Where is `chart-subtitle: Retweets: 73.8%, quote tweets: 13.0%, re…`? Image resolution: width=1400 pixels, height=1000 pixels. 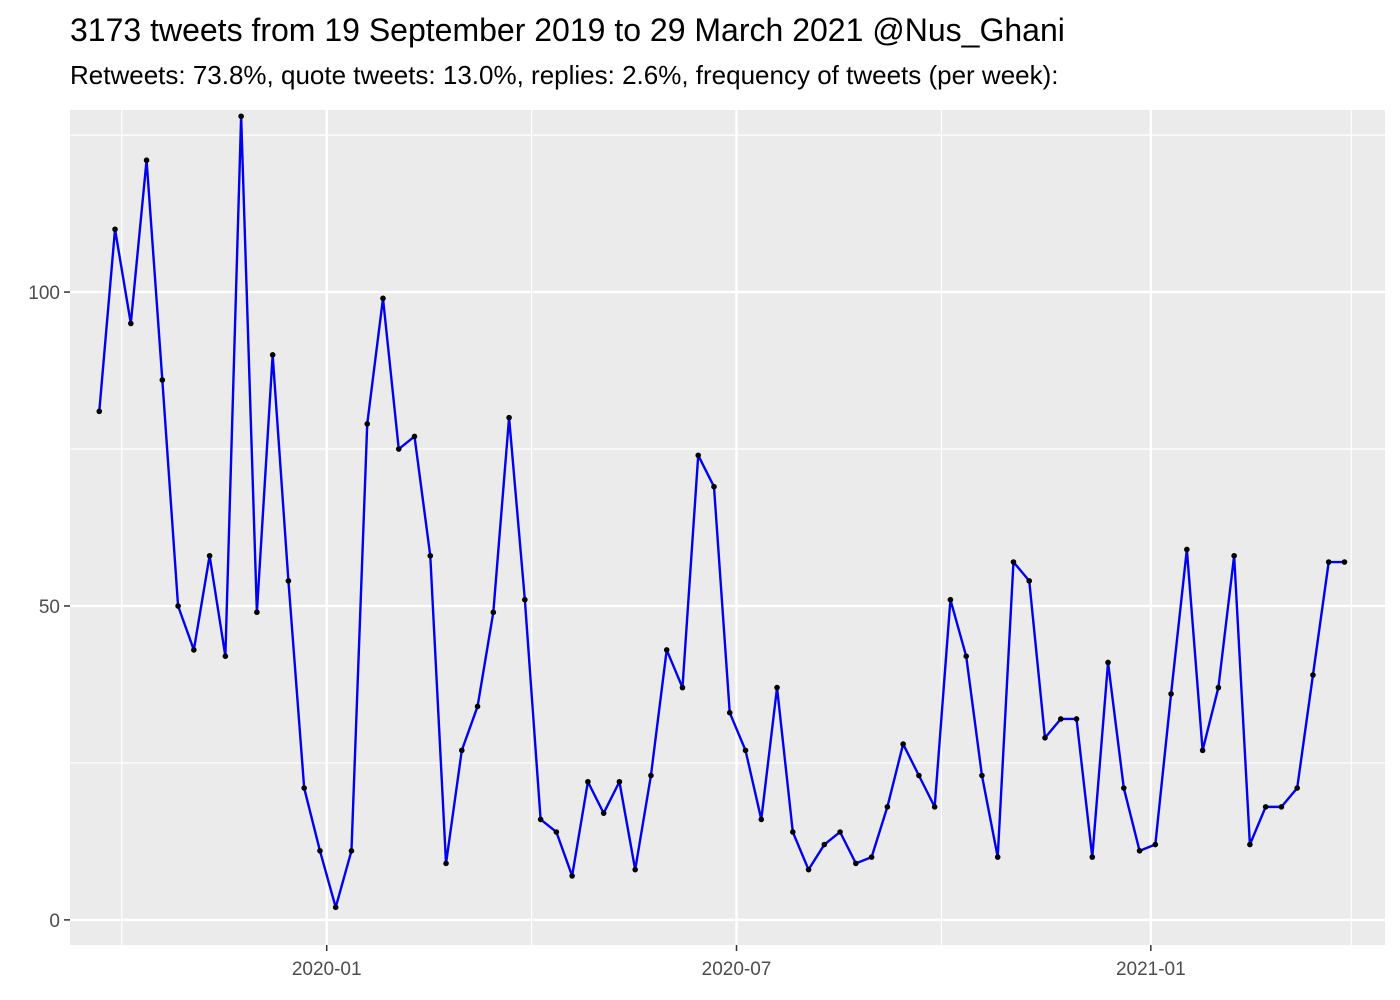
chart-subtitle: Retweets: 73.8%, quote tweets: 13.0%, re… is located at coordinates (564, 75).